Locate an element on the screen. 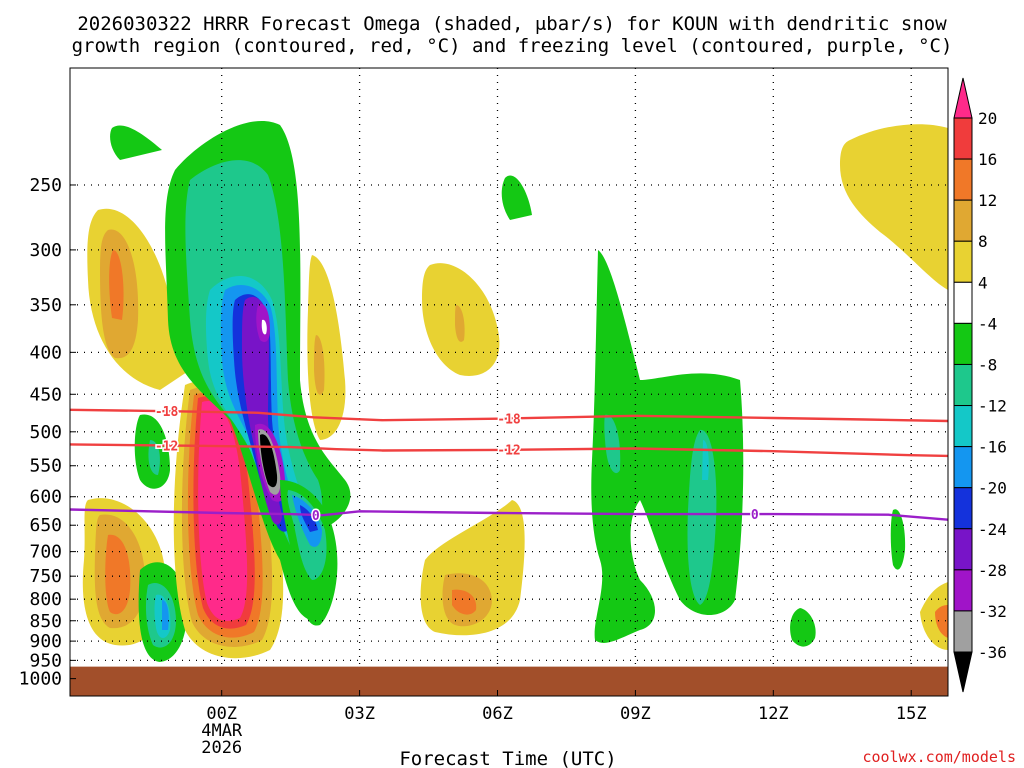  colorbar-label: -20 is located at coordinates (992, 488).